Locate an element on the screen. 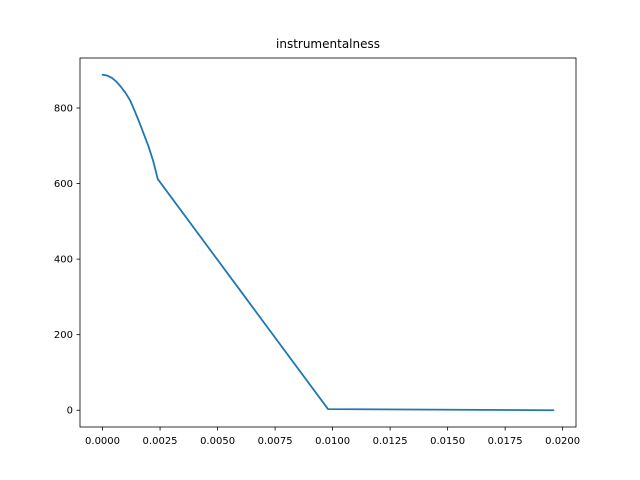 This screenshot has height=480, width=640. y-tick-label: 200 is located at coordinates (63, 335).